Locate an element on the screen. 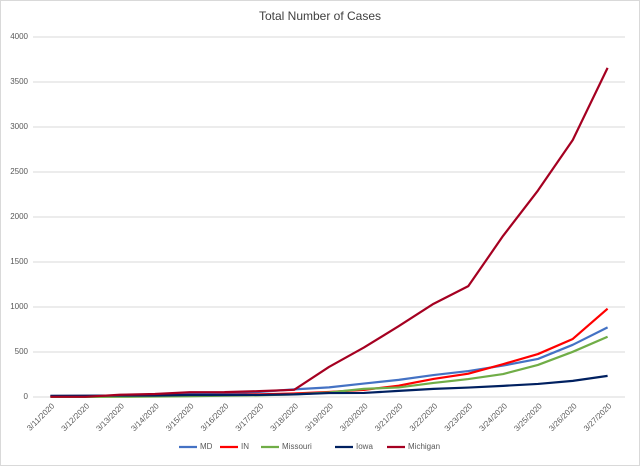 This screenshot has height=466, width=640. legend-label: Iowa is located at coordinates (364, 446).